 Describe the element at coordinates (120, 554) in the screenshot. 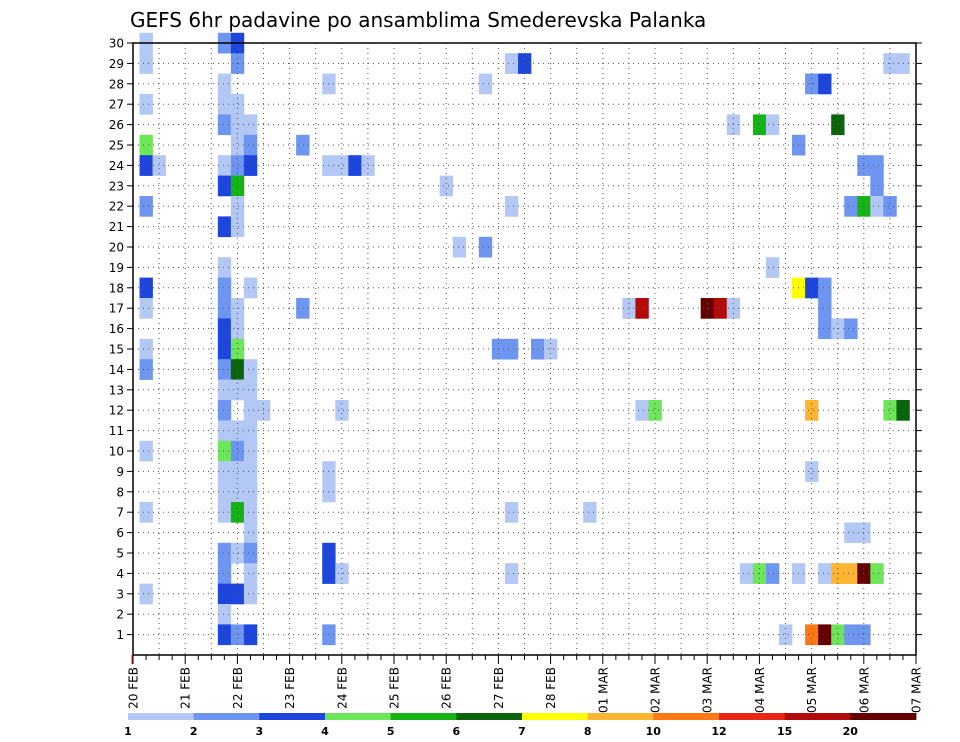

I see `y-tick-label: 5` at that location.